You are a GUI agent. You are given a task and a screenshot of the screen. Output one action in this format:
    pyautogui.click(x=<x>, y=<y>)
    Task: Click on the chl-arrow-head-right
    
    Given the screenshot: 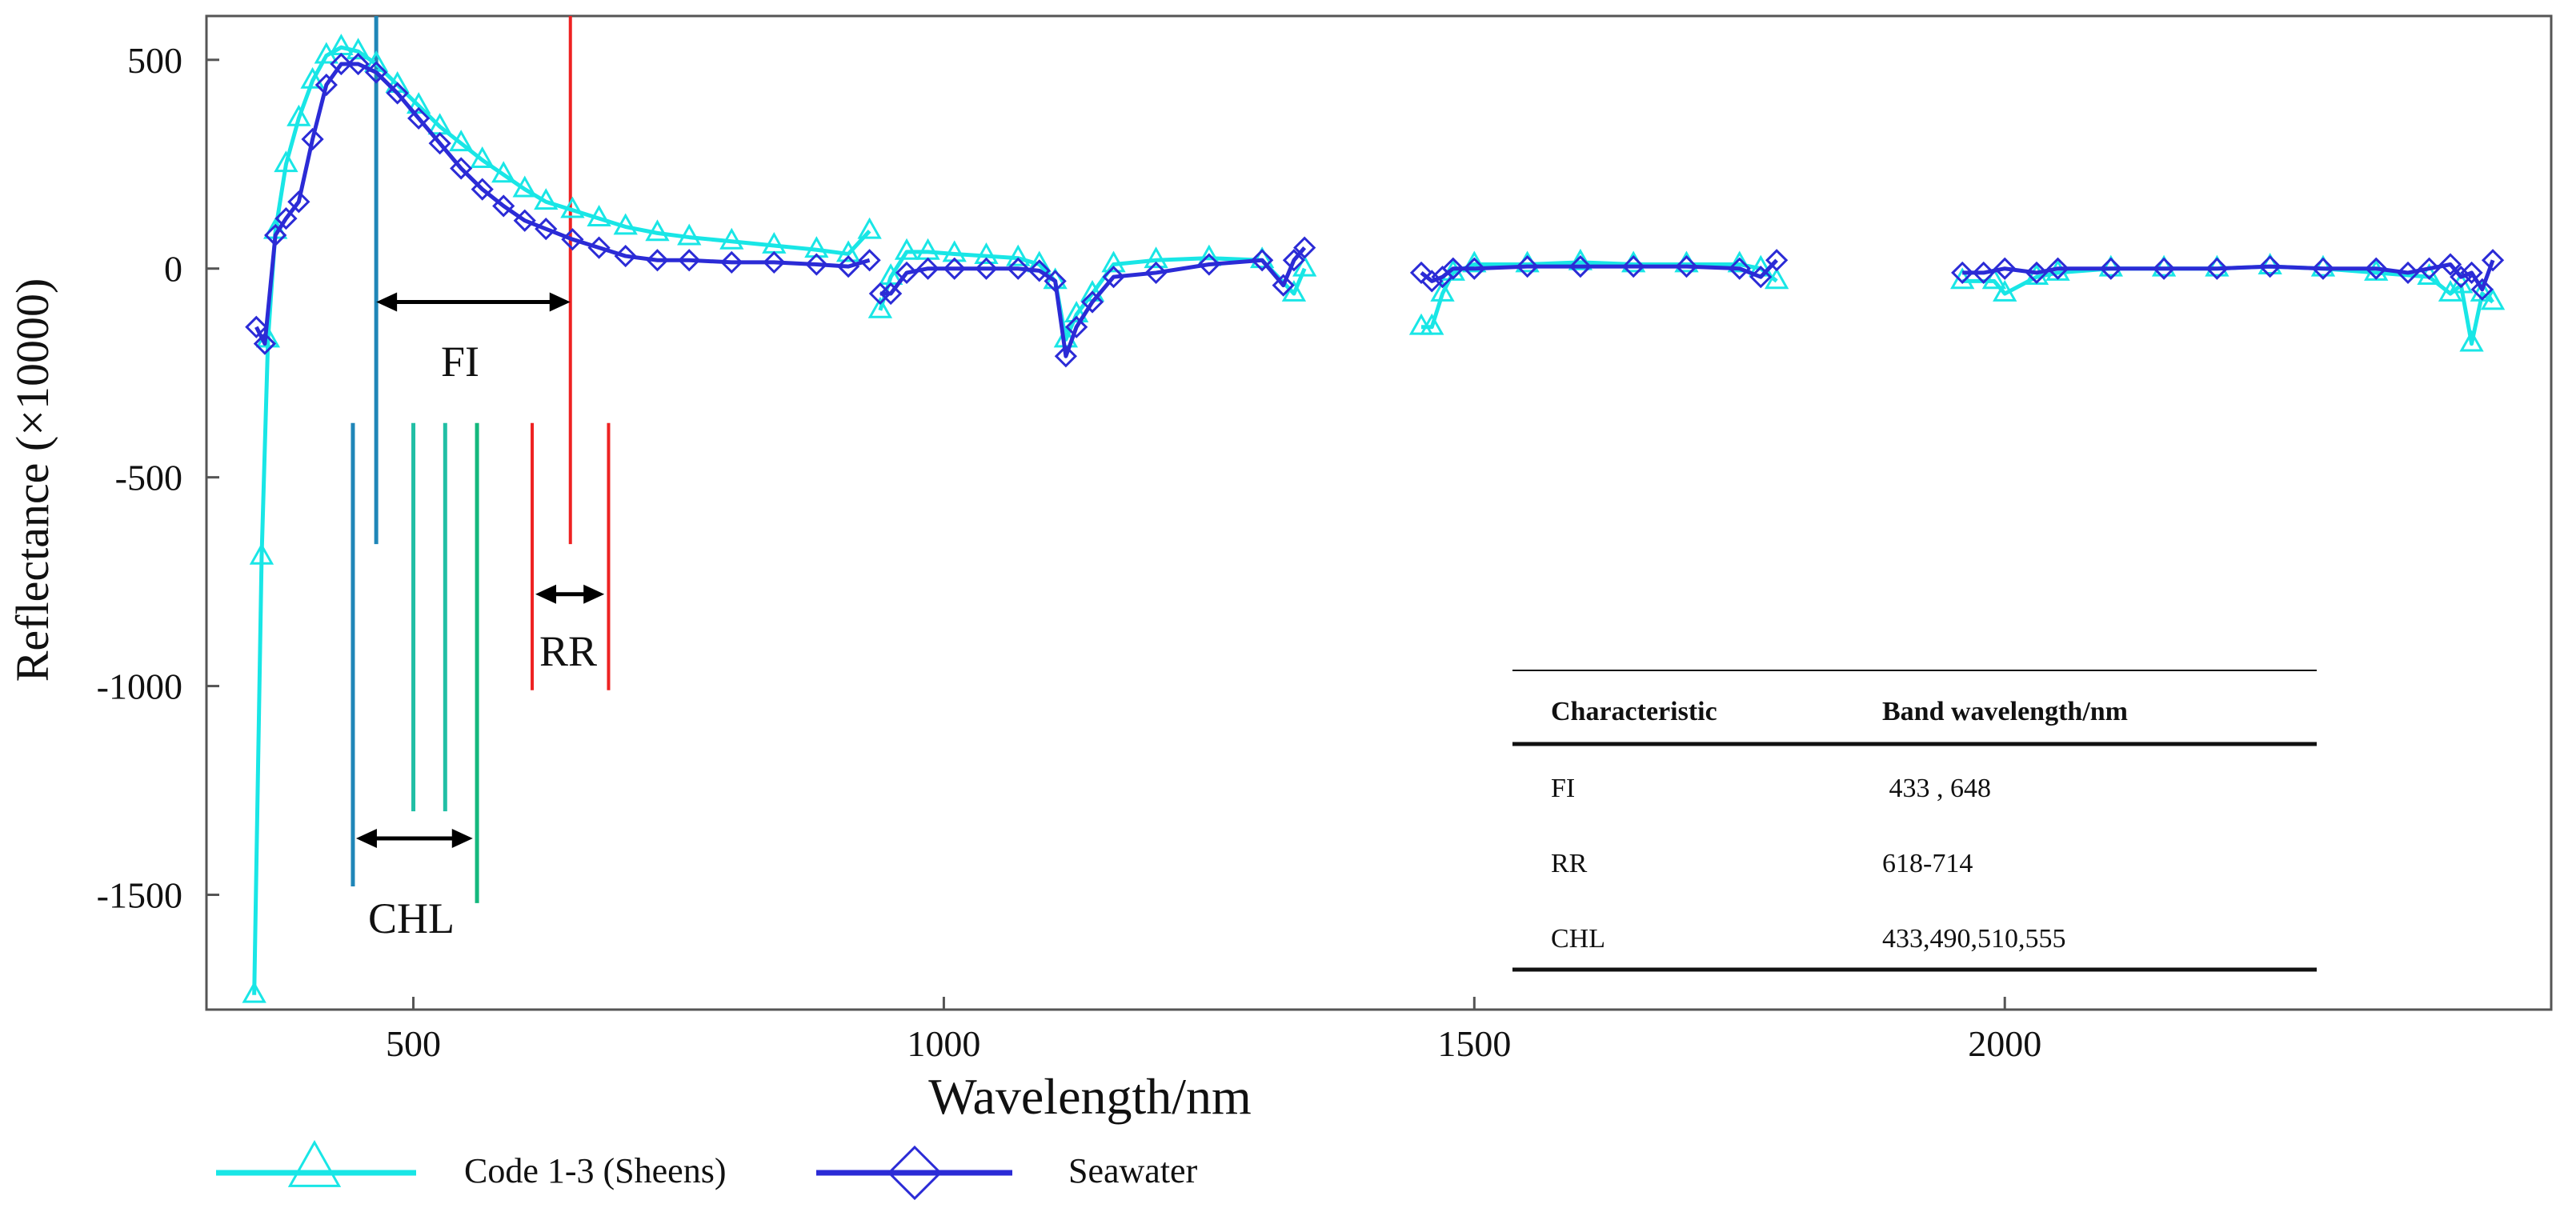 What is the action you would take?
    pyautogui.click(x=462, y=839)
    